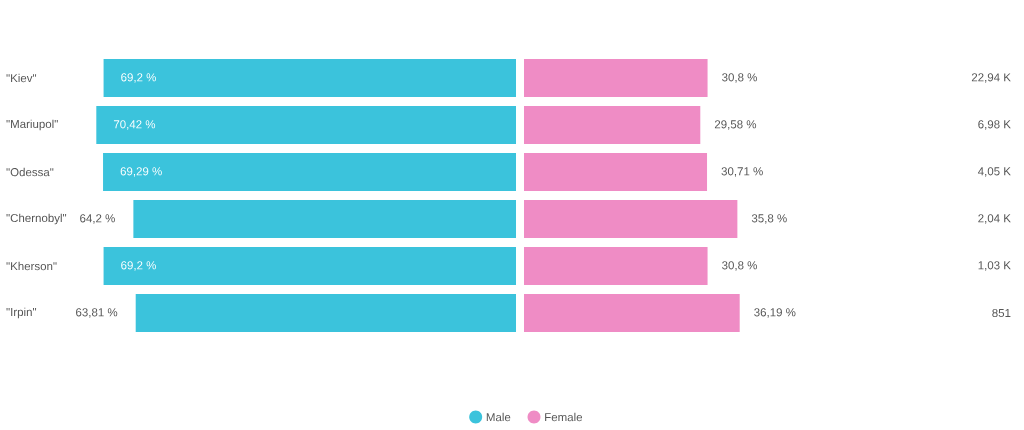 The height and width of the screenshot is (430, 1024). Describe the element at coordinates (735, 125) in the screenshot. I see `data-label: 29,58 %` at that location.